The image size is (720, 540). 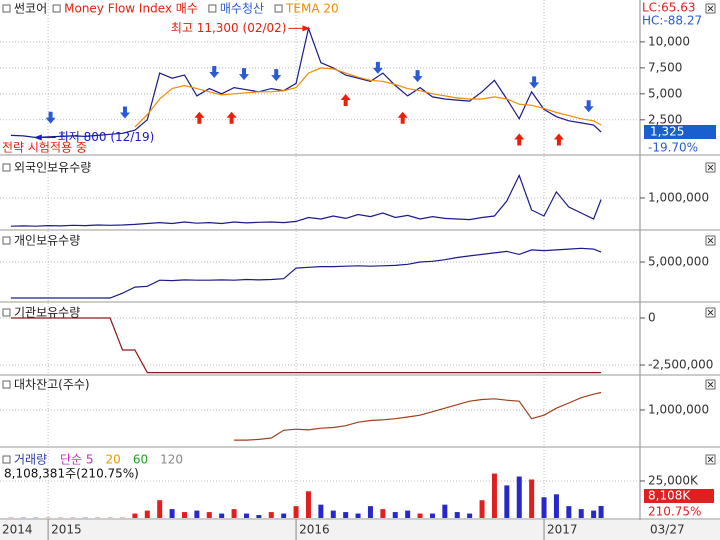 What do you see at coordinates (66, 530) in the screenshot?
I see `x-tick-label: 2015` at bounding box center [66, 530].